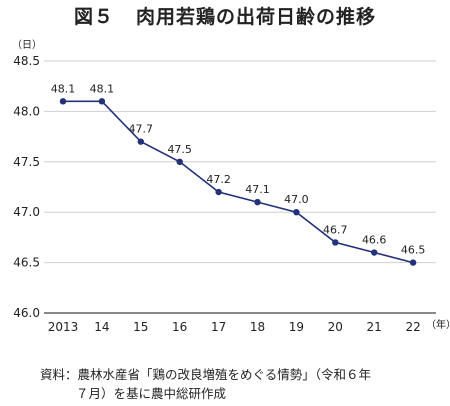  Describe the element at coordinates (335, 327) in the screenshot. I see `x-tick-label: 20` at that location.